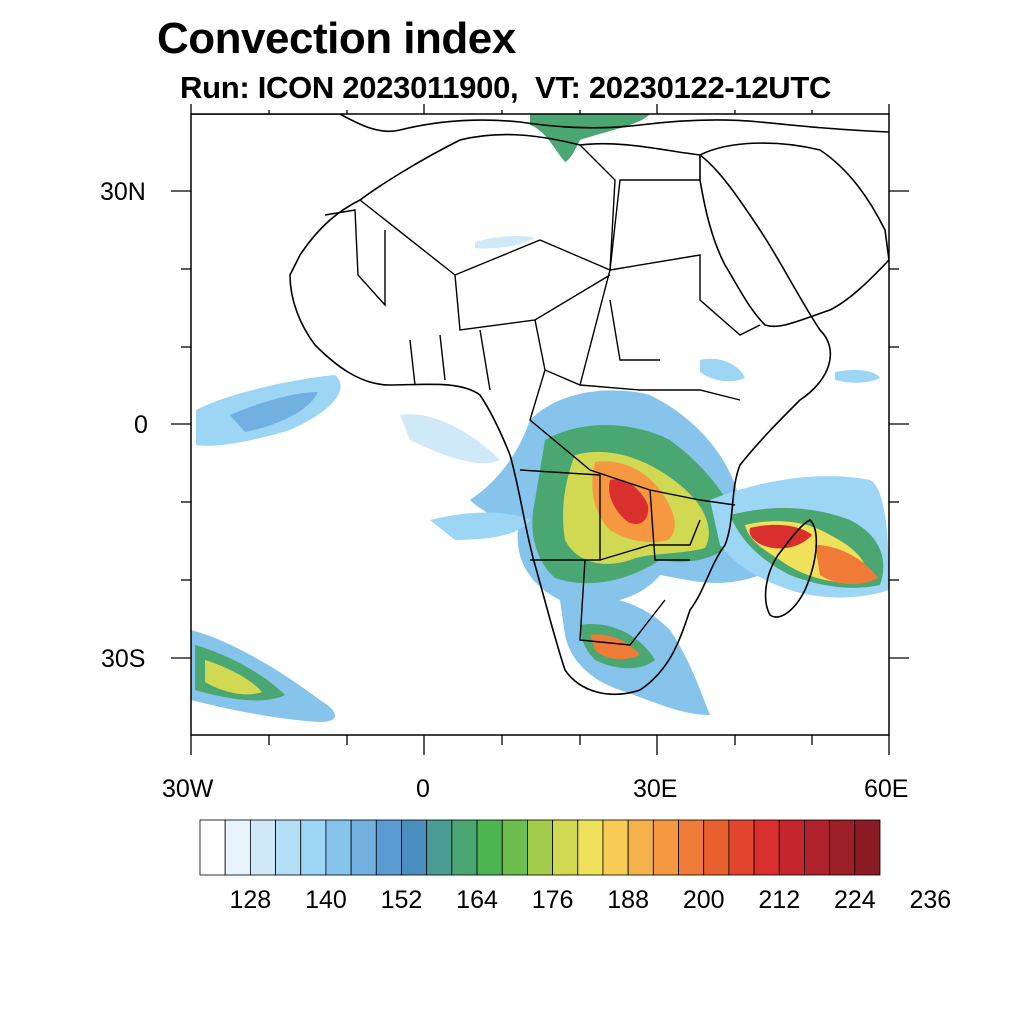 This screenshot has height=1024, width=1024. What do you see at coordinates (506, 87) in the screenshot?
I see `chart-subtitle: Run: ICON 2023011900, VT: 20230122-12UTC` at bounding box center [506, 87].